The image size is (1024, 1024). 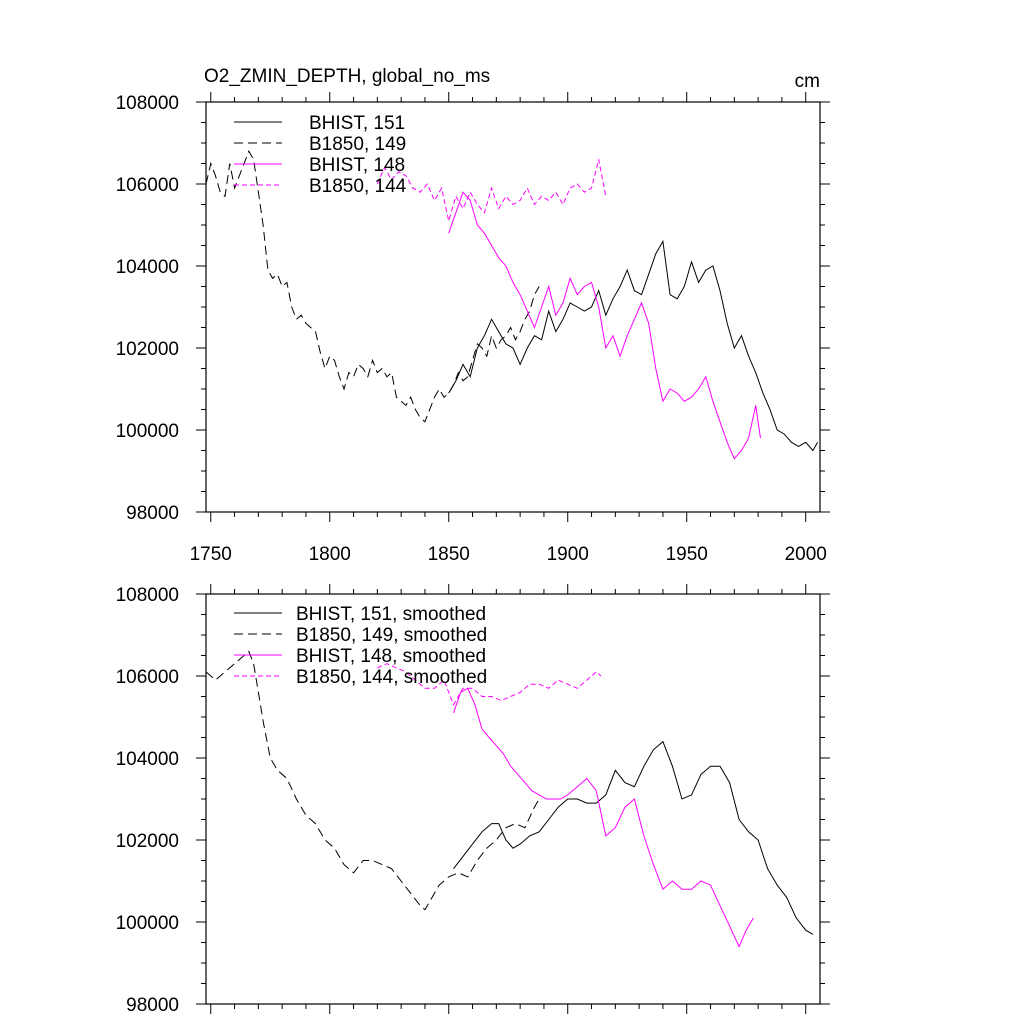 What do you see at coordinates (687, 554) in the screenshot?
I see `x-tick-label: 1950` at bounding box center [687, 554].